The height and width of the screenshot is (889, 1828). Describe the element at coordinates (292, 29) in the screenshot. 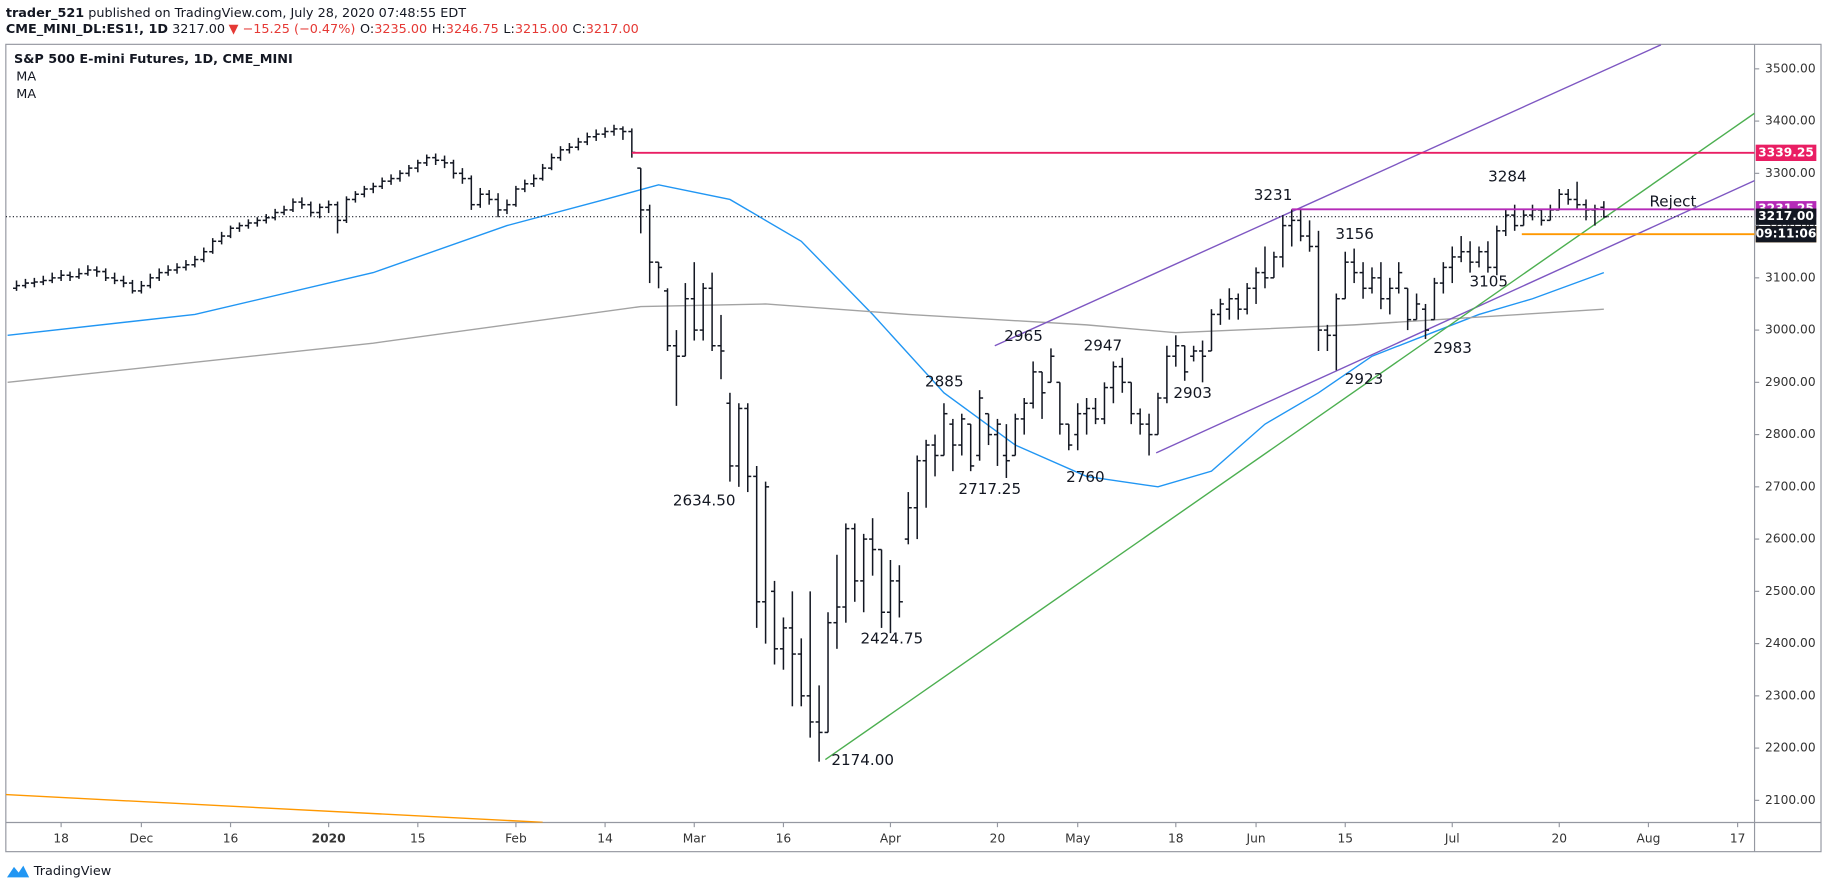

I see `change: ▼ −15.25 (−0.47%)` at that location.